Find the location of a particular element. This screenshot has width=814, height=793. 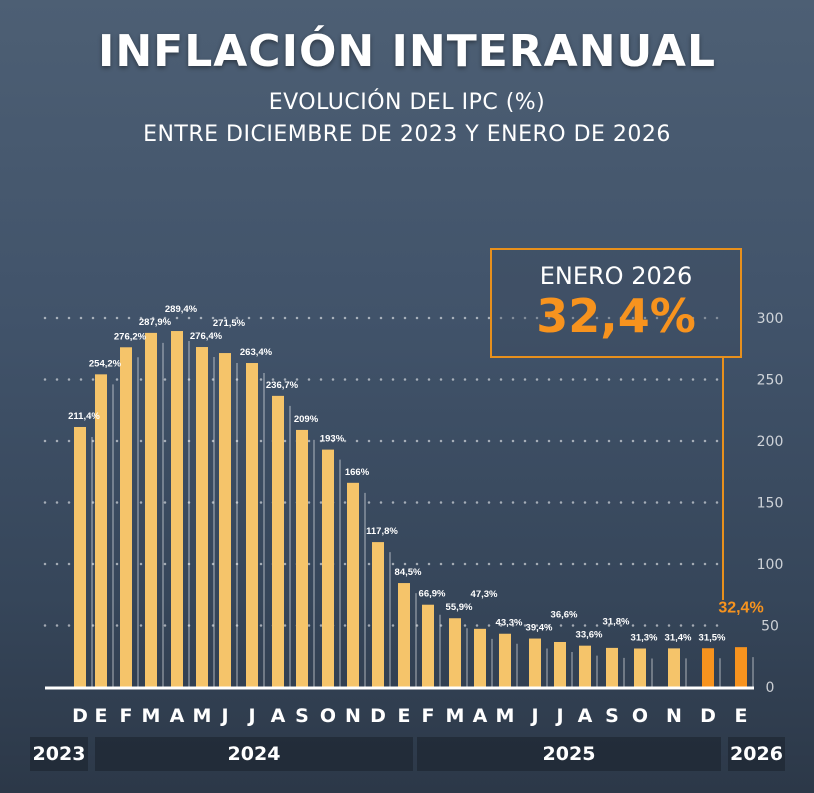

data-label: 263,4% is located at coordinates (256, 352).